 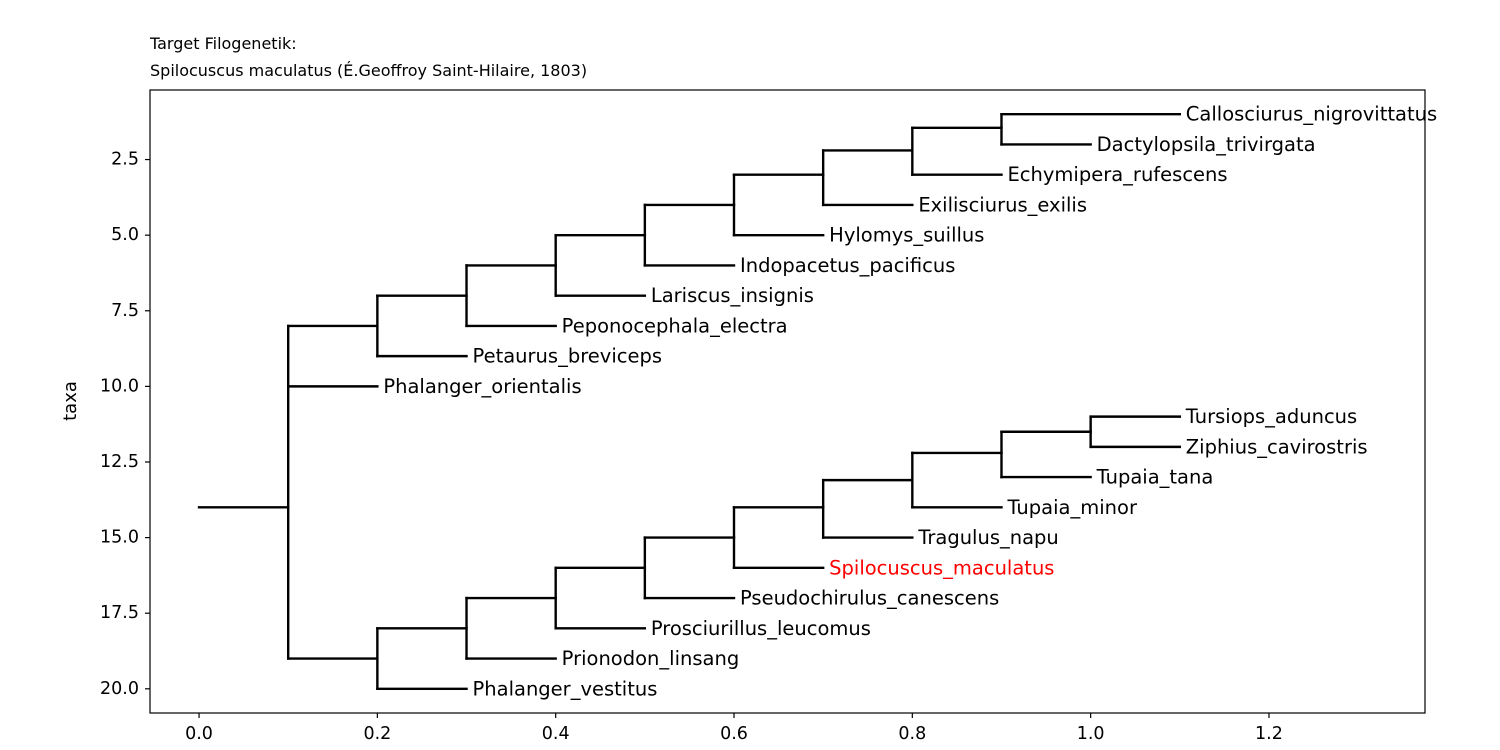 What do you see at coordinates (941, 567) in the screenshot?
I see `leaf-label: Spilocuscus_maculatus` at bounding box center [941, 567].